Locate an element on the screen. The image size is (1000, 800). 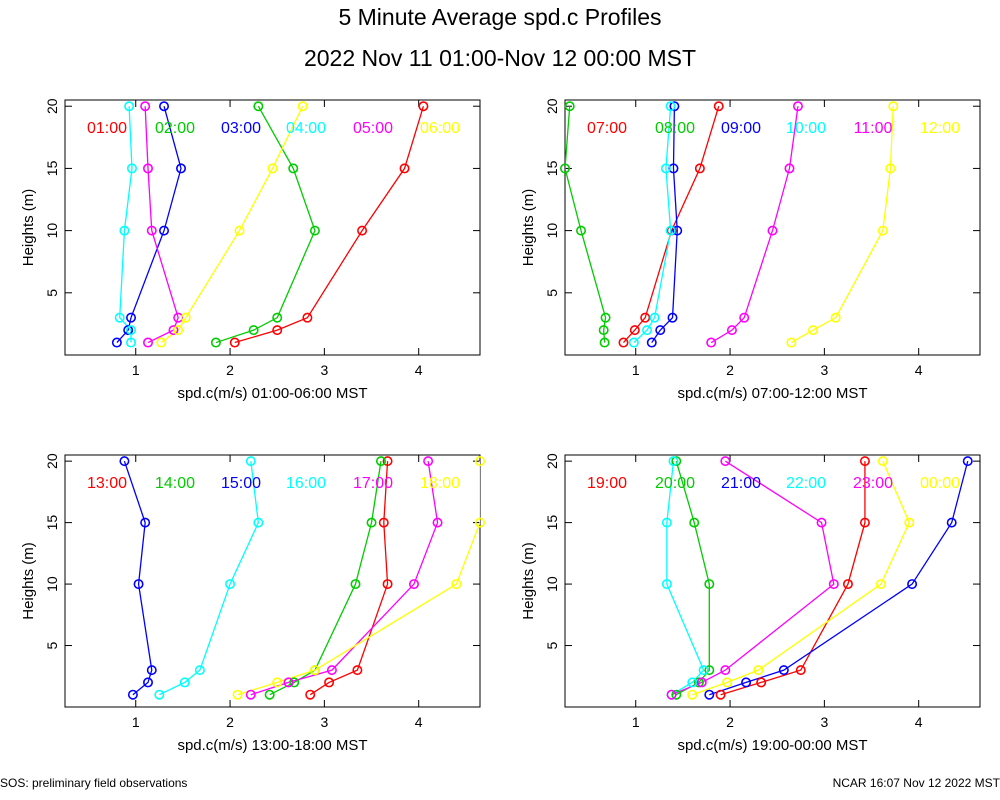
x-tick-label: 3 is located at coordinates (824, 722).